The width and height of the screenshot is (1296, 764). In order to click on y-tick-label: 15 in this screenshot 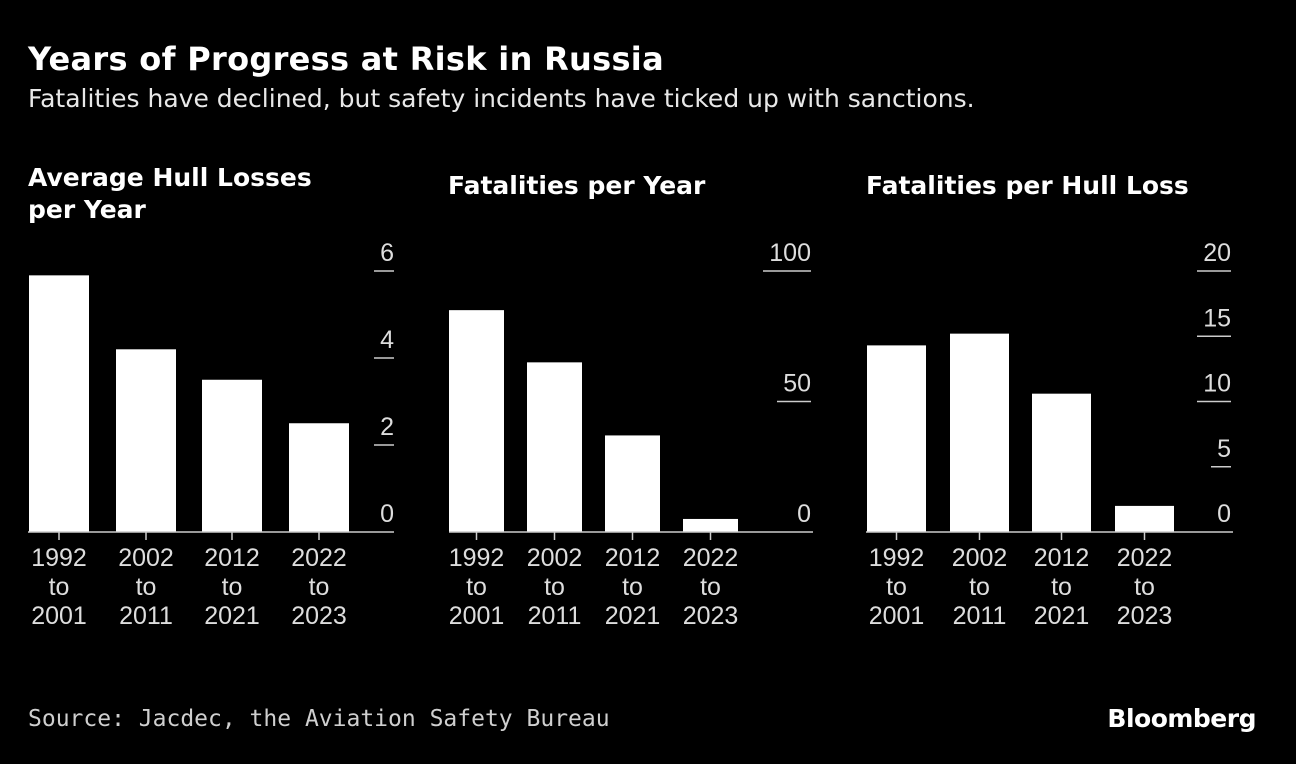, I will do `click(1217, 318)`.